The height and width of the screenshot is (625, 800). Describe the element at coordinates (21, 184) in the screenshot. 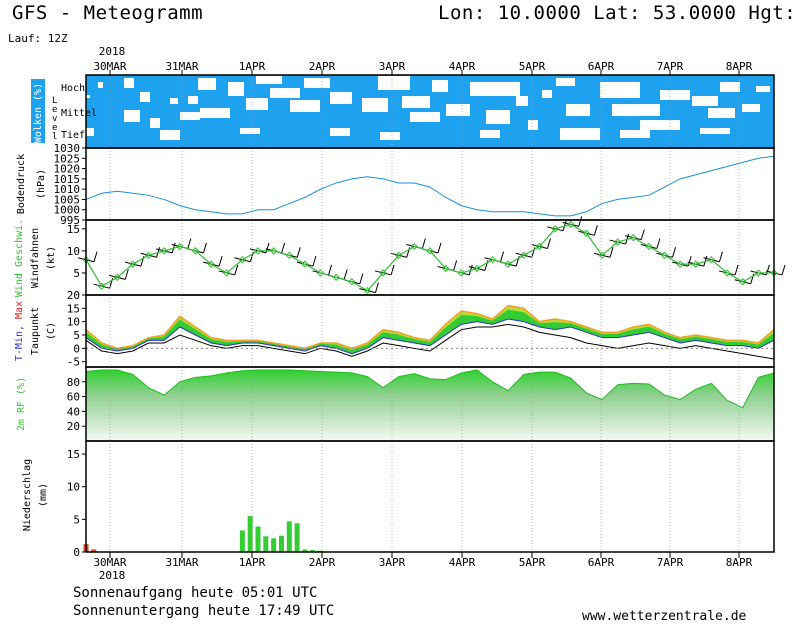

I see `pressure-axis-label: Bodendruck` at that location.